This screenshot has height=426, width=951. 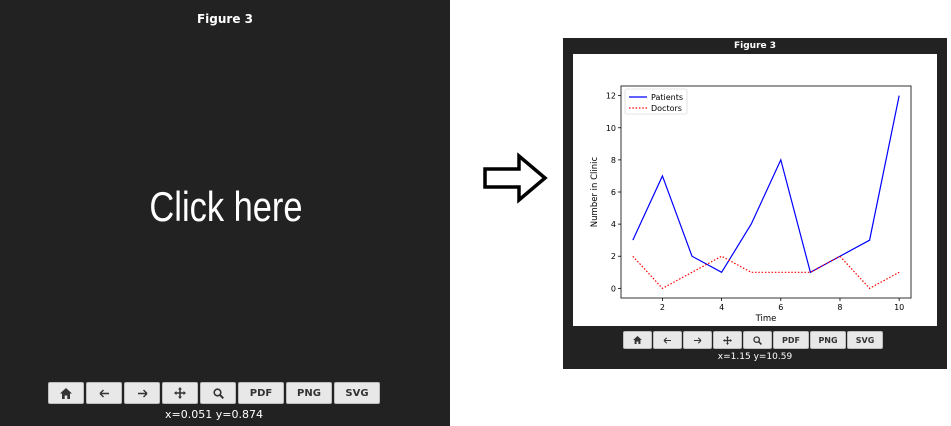 What do you see at coordinates (667, 97) in the screenshot?
I see `legend-label: Patients` at bounding box center [667, 97].